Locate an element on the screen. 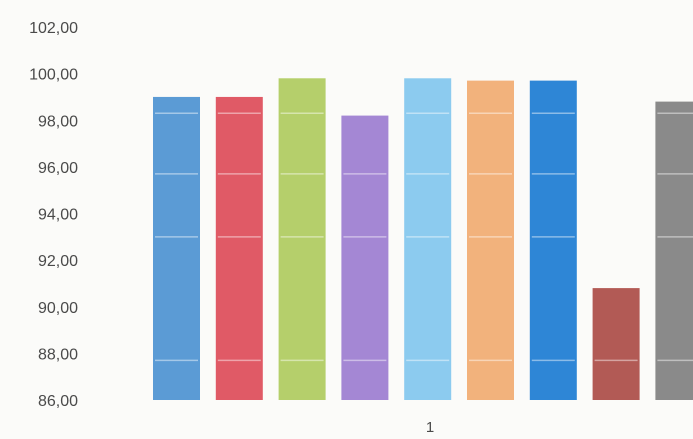  y-tick-label: 92,00 is located at coordinates (58, 261).